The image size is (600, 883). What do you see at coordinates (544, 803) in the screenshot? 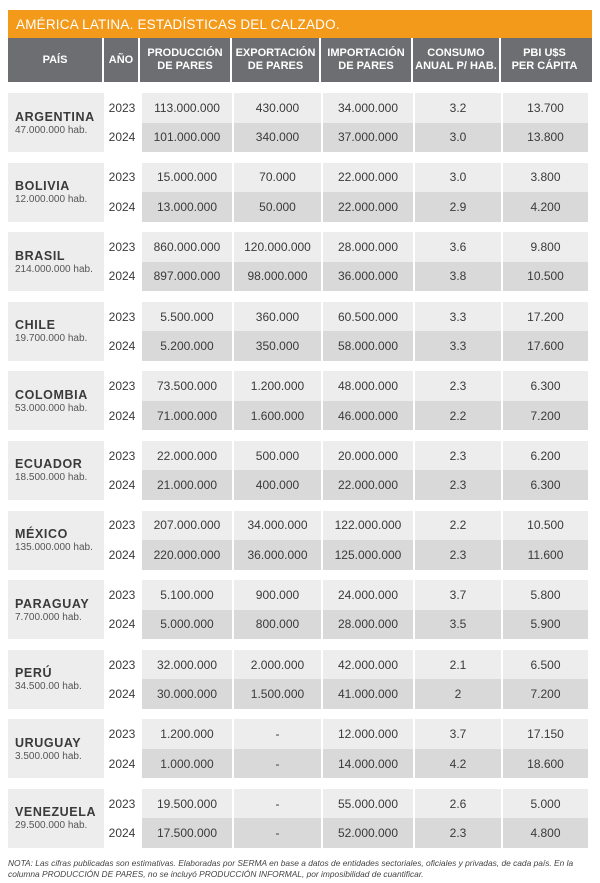
I see `cell-gdp: 5.000` at bounding box center [544, 803].